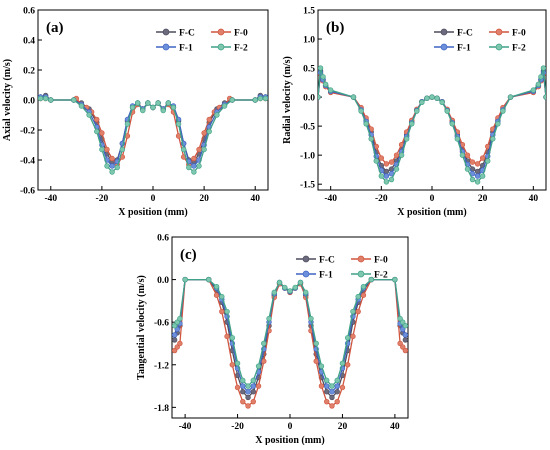 This screenshot has width=550, height=450. I want to click on y-axis-title: Tangential velocity (m/s), so click(141, 327).